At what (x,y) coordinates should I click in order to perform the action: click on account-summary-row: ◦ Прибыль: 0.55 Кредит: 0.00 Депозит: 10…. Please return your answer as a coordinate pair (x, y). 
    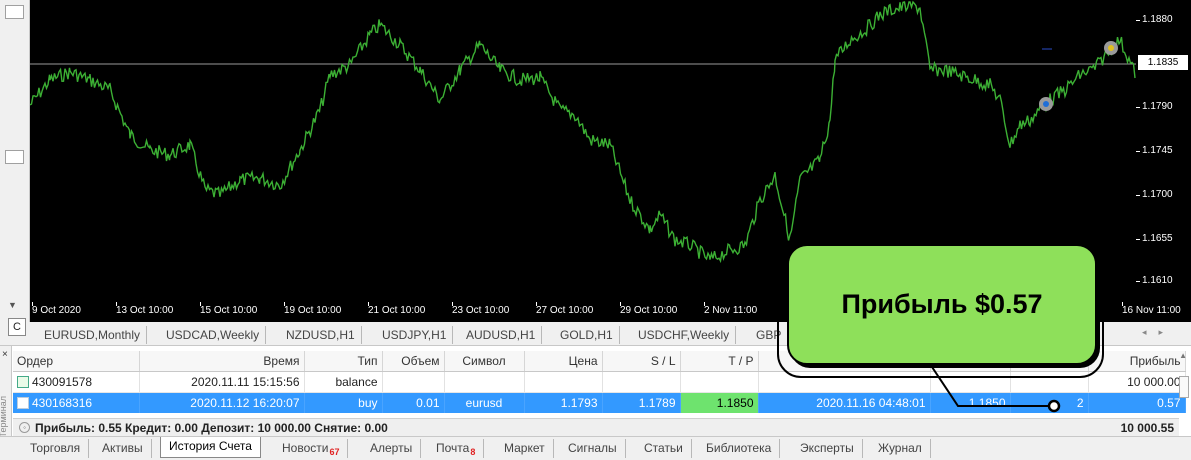
    Looking at the image, I should click on (596, 427).